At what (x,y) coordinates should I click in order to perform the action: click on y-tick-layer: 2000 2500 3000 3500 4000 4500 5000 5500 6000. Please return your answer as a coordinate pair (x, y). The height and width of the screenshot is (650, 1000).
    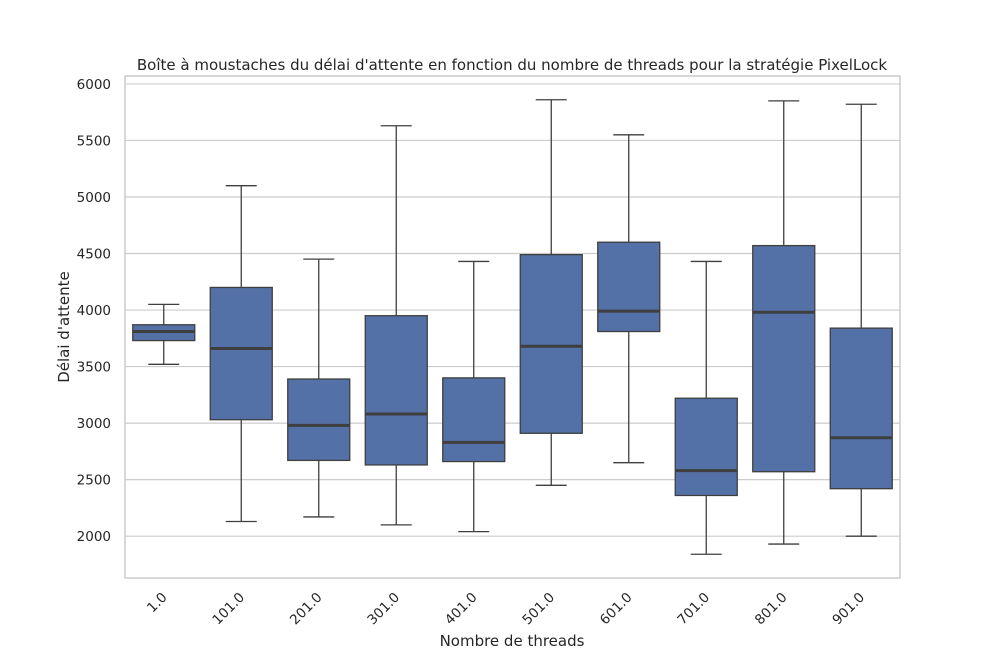
    Looking at the image, I should click on (94, 311).